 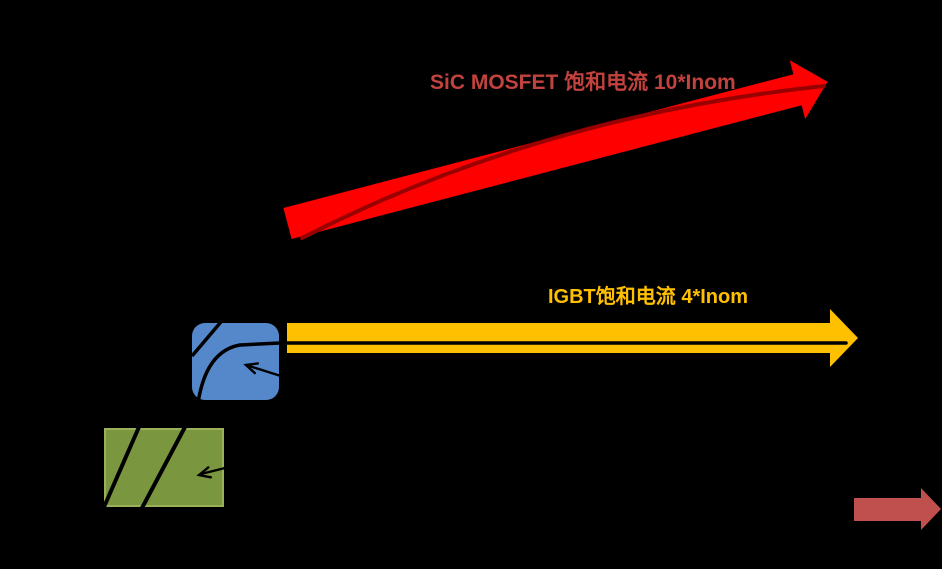 I want to click on igbt-arrow-label: IGBT饱和电流 4*Inom, so click(x=648, y=296).